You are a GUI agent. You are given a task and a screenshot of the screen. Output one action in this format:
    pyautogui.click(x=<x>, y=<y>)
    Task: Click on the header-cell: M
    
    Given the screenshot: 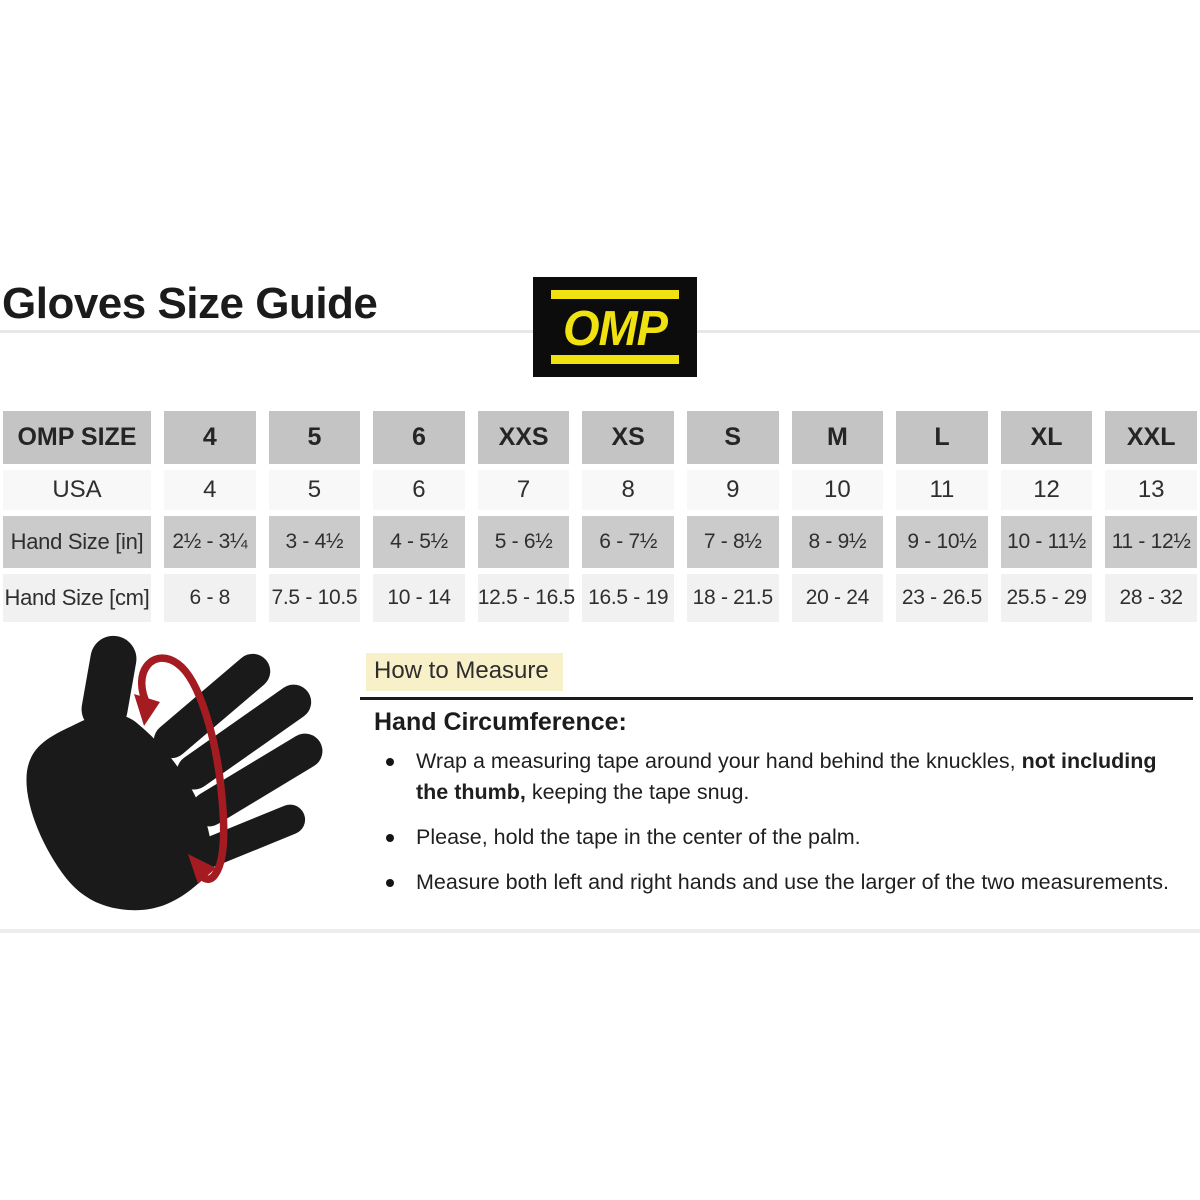 What is the action you would take?
    pyautogui.click(x=837, y=437)
    